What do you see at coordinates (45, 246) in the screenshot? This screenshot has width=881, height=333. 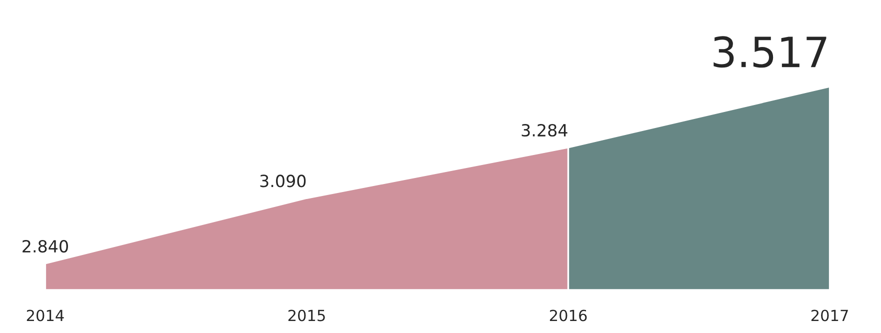 I see `data-label: 2.840` at bounding box center [45, 246].